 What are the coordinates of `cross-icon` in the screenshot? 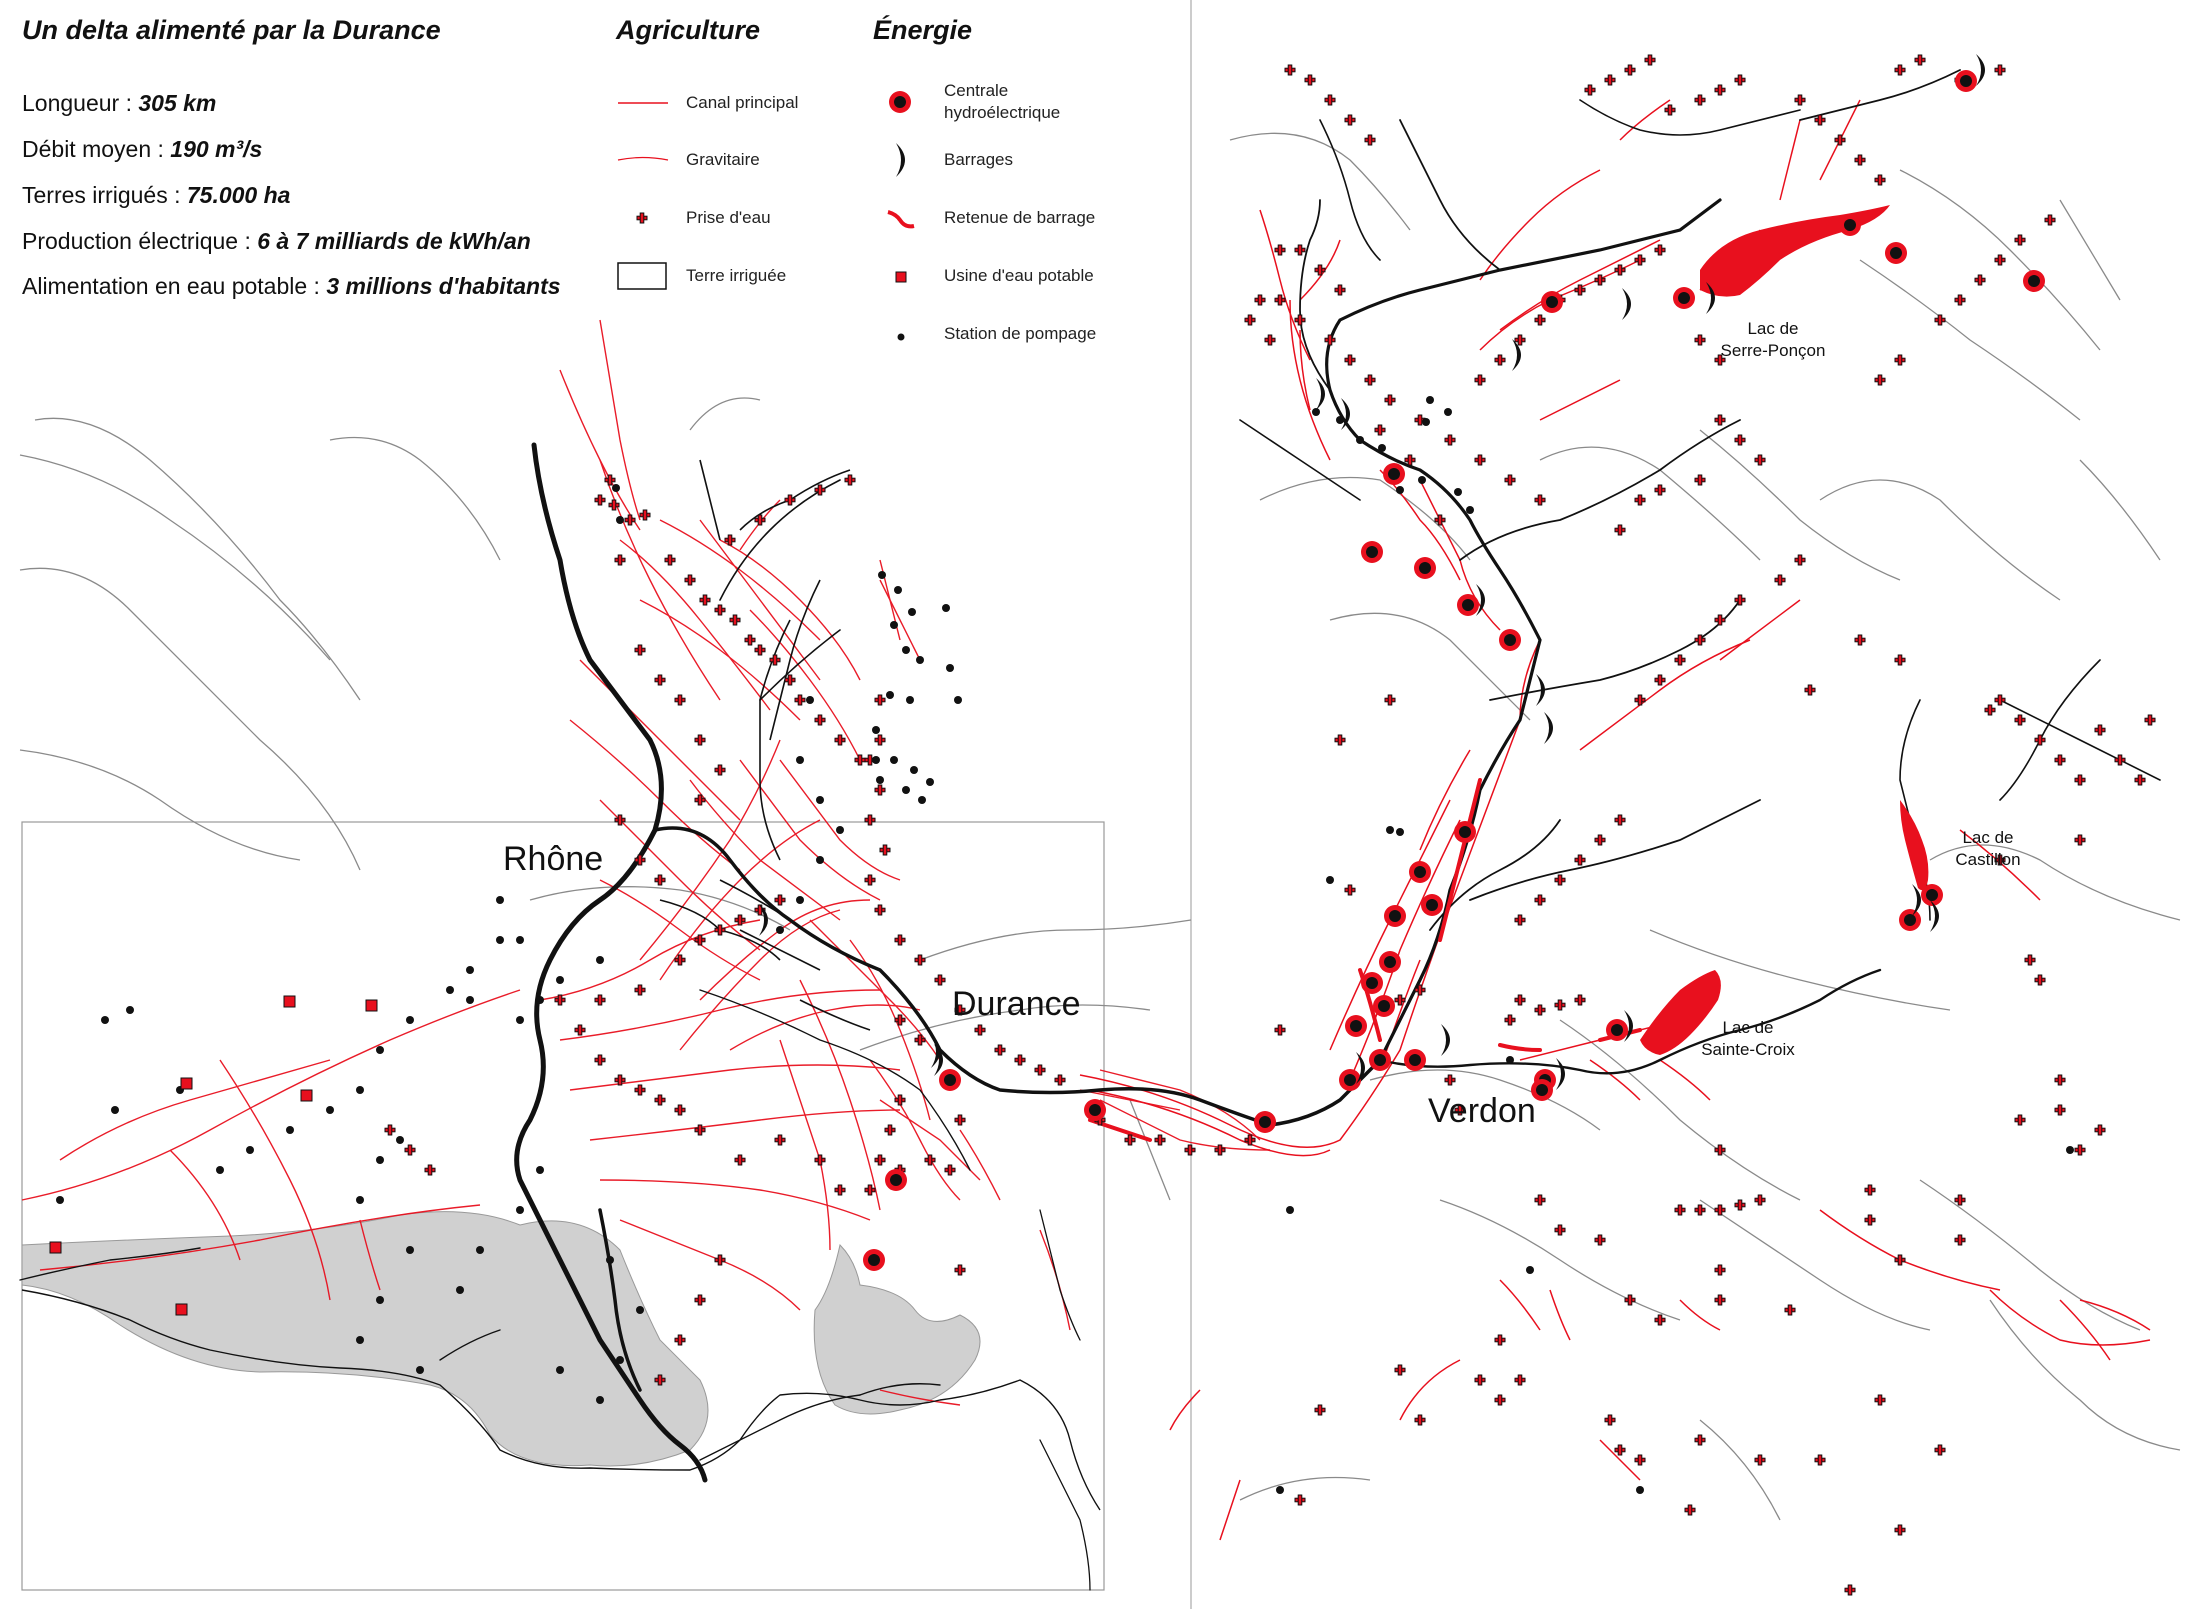 It's located at (642, 218).